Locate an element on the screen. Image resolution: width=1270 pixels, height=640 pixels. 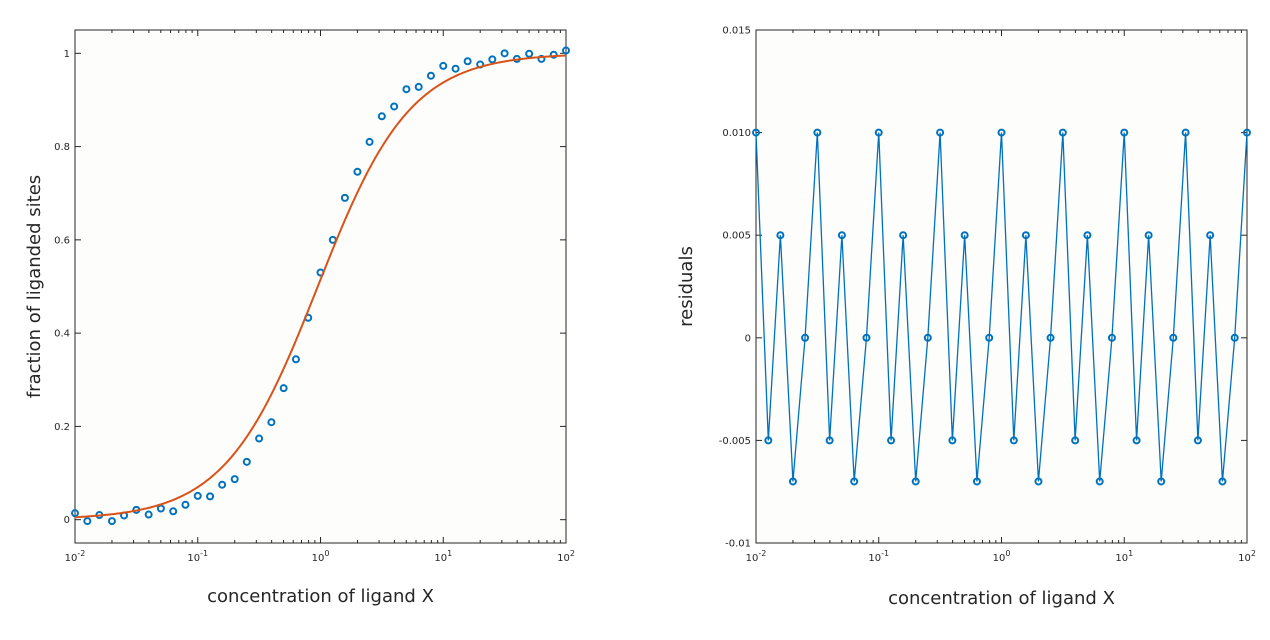
y-tick-label: 0.2 is located at coordinates (62, 427).